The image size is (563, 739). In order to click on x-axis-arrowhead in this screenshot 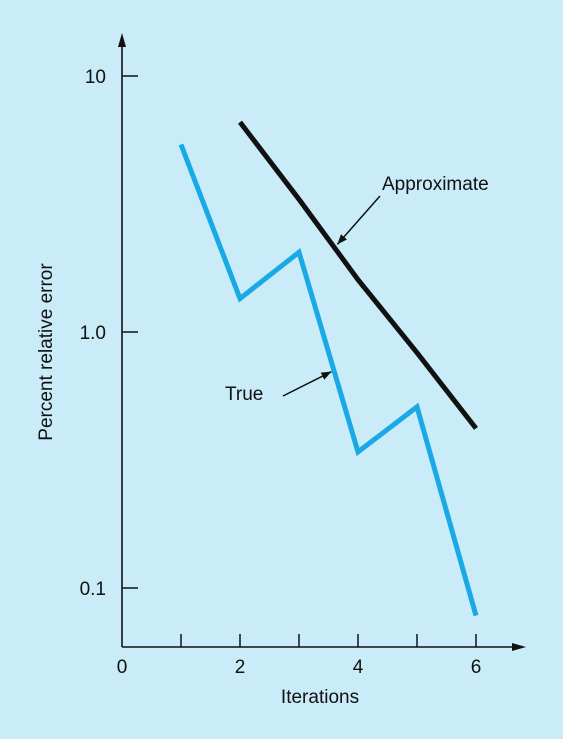, I will do `click(519, 647)`.